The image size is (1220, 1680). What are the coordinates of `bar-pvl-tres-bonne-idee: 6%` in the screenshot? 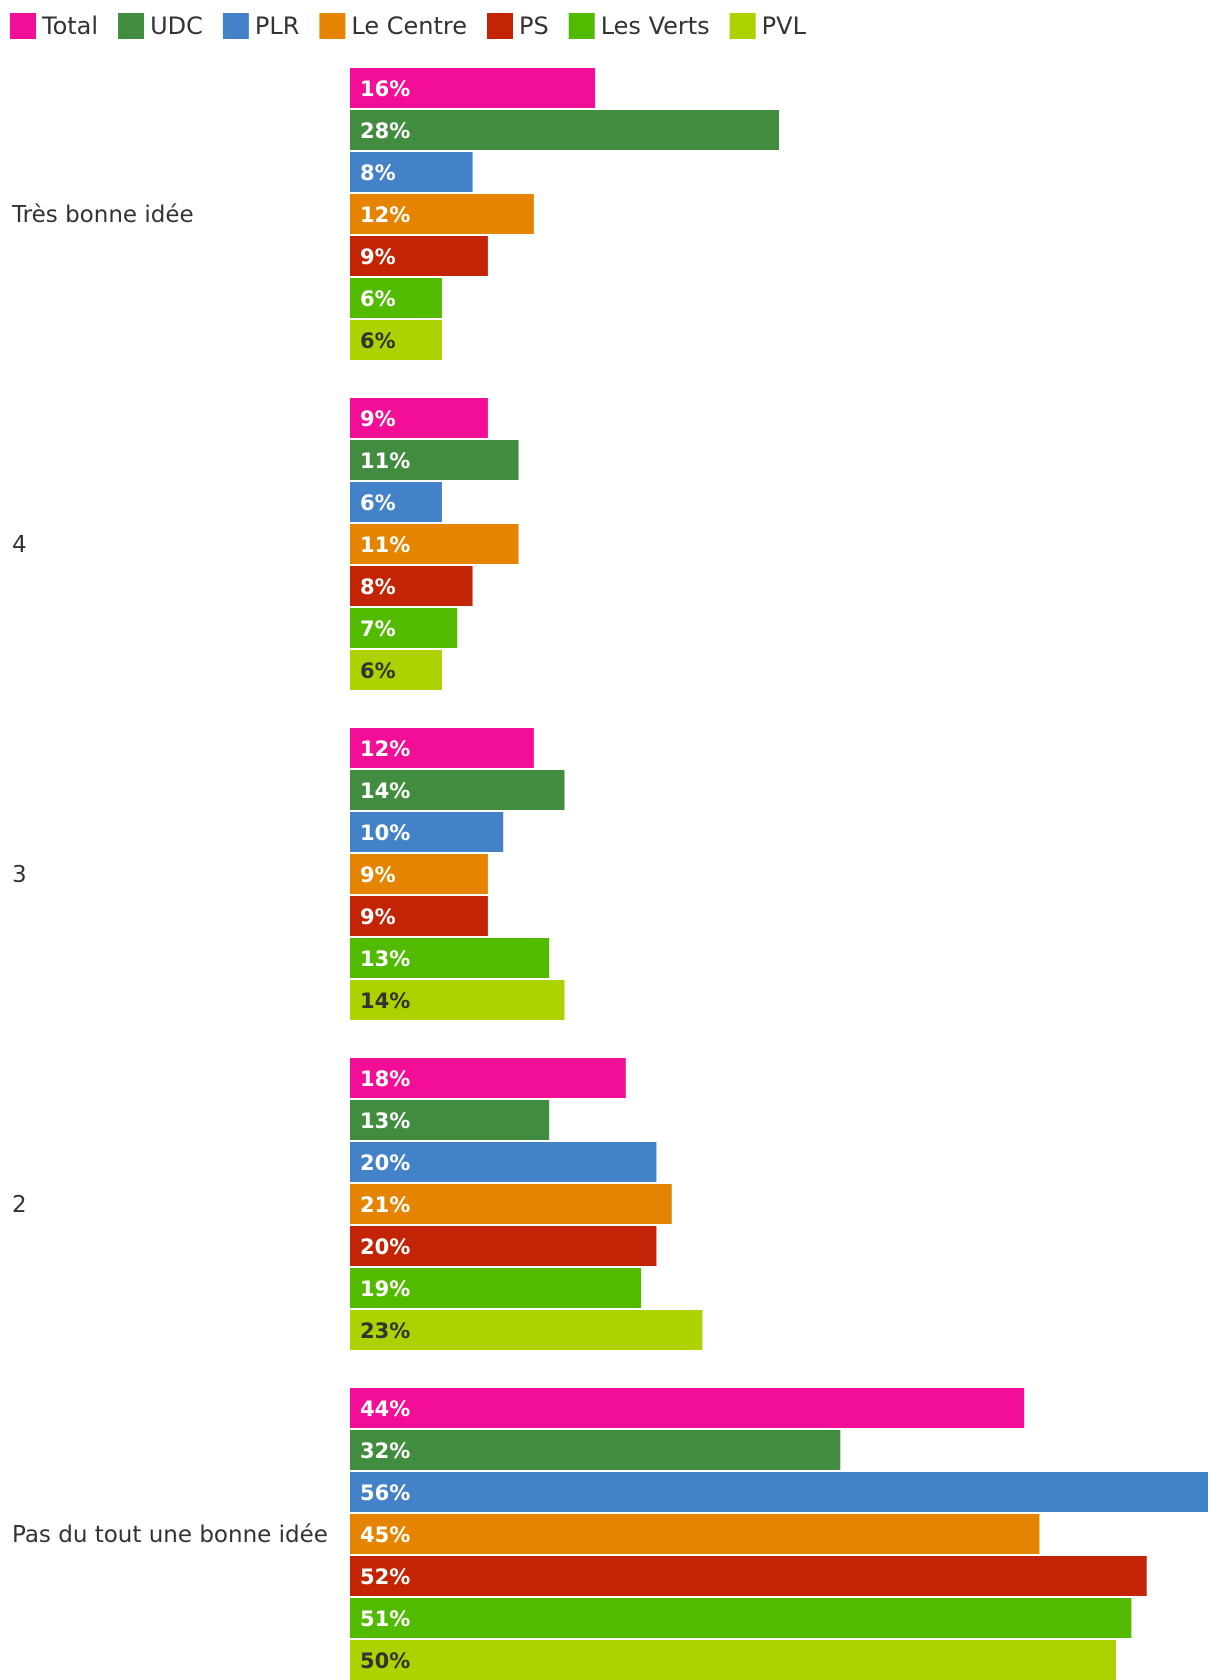 It's located at (396, 340).